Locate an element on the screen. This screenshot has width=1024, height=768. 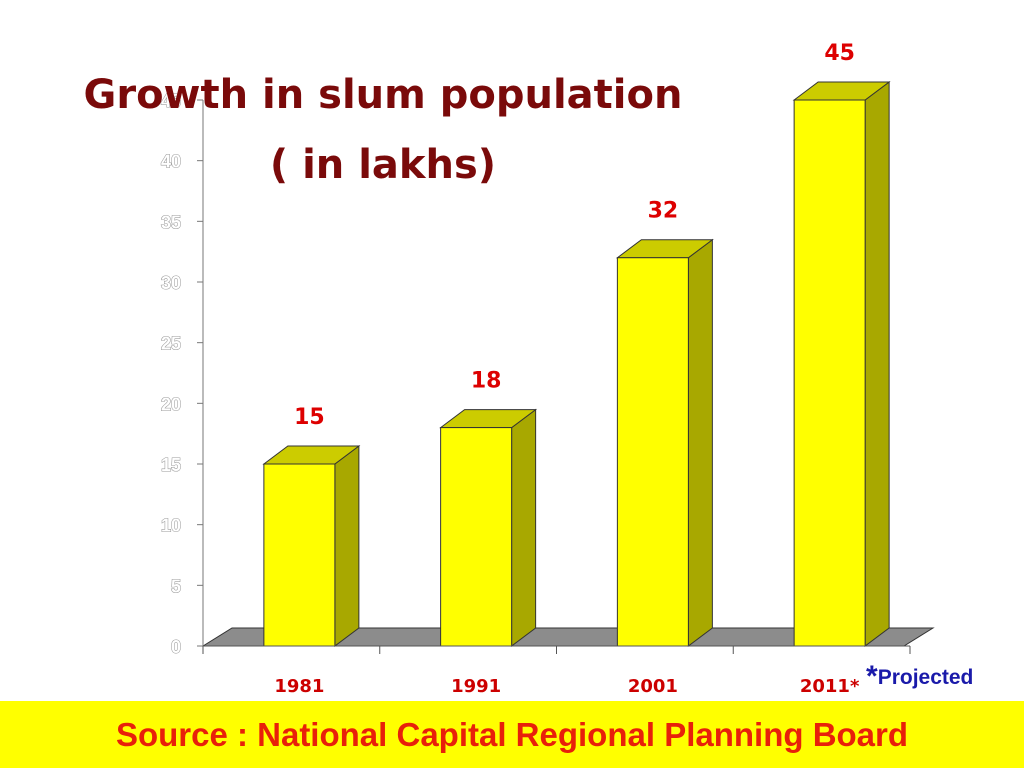
y-tick-label: 20 is located at coordinates (171, 404).